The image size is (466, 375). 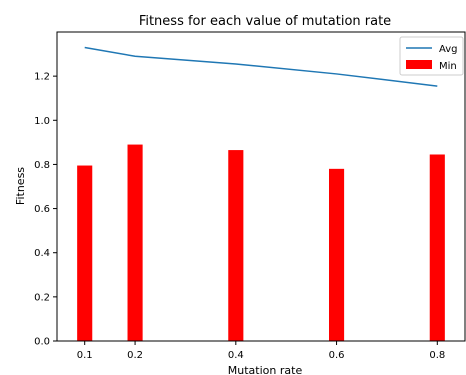 What do you see at coordinates (42, 121) in the screenshot?
I see `y-tick-label: 1.0` at bounding box center [42, 121].